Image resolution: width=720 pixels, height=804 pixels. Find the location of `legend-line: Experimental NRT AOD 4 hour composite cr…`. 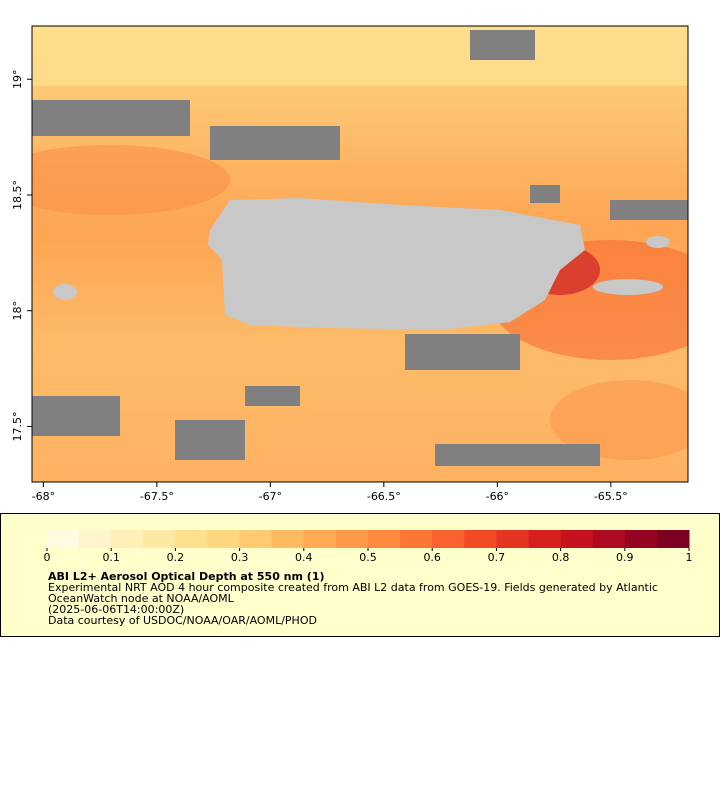

legend-line: Experimental NRT AOD 4 hour composite cr… is located at coordinates (353, 587).